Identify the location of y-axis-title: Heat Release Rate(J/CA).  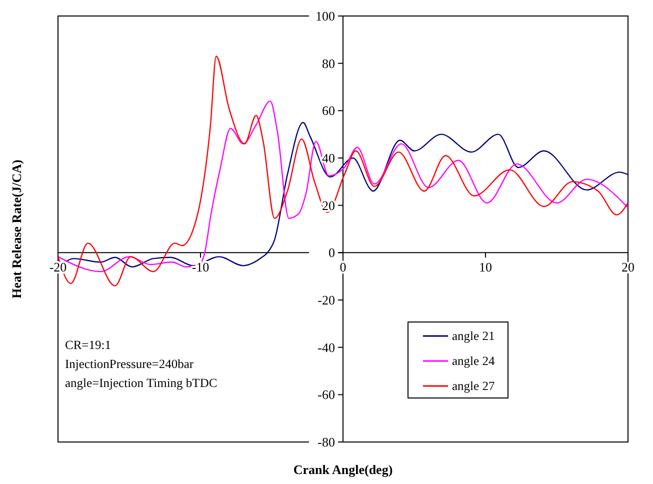
(16, 229).